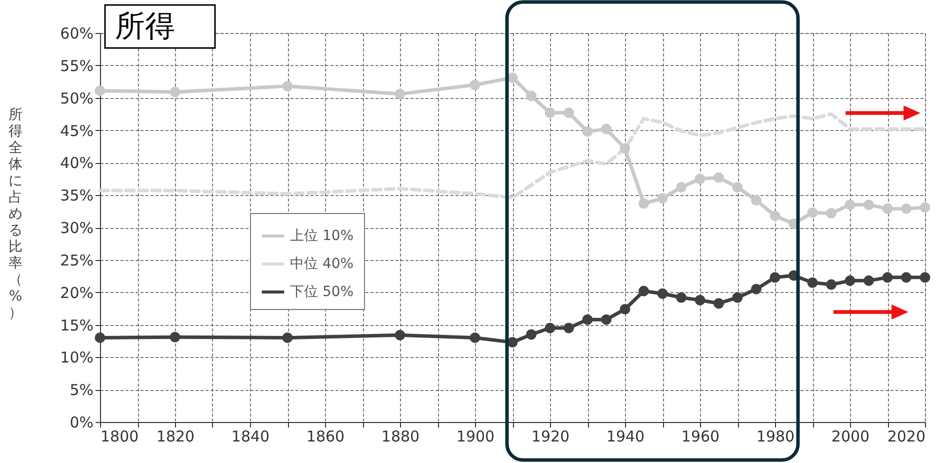 The image size is (947, 463). I want to click on x-tick-label: 1840, so click(250, 437).